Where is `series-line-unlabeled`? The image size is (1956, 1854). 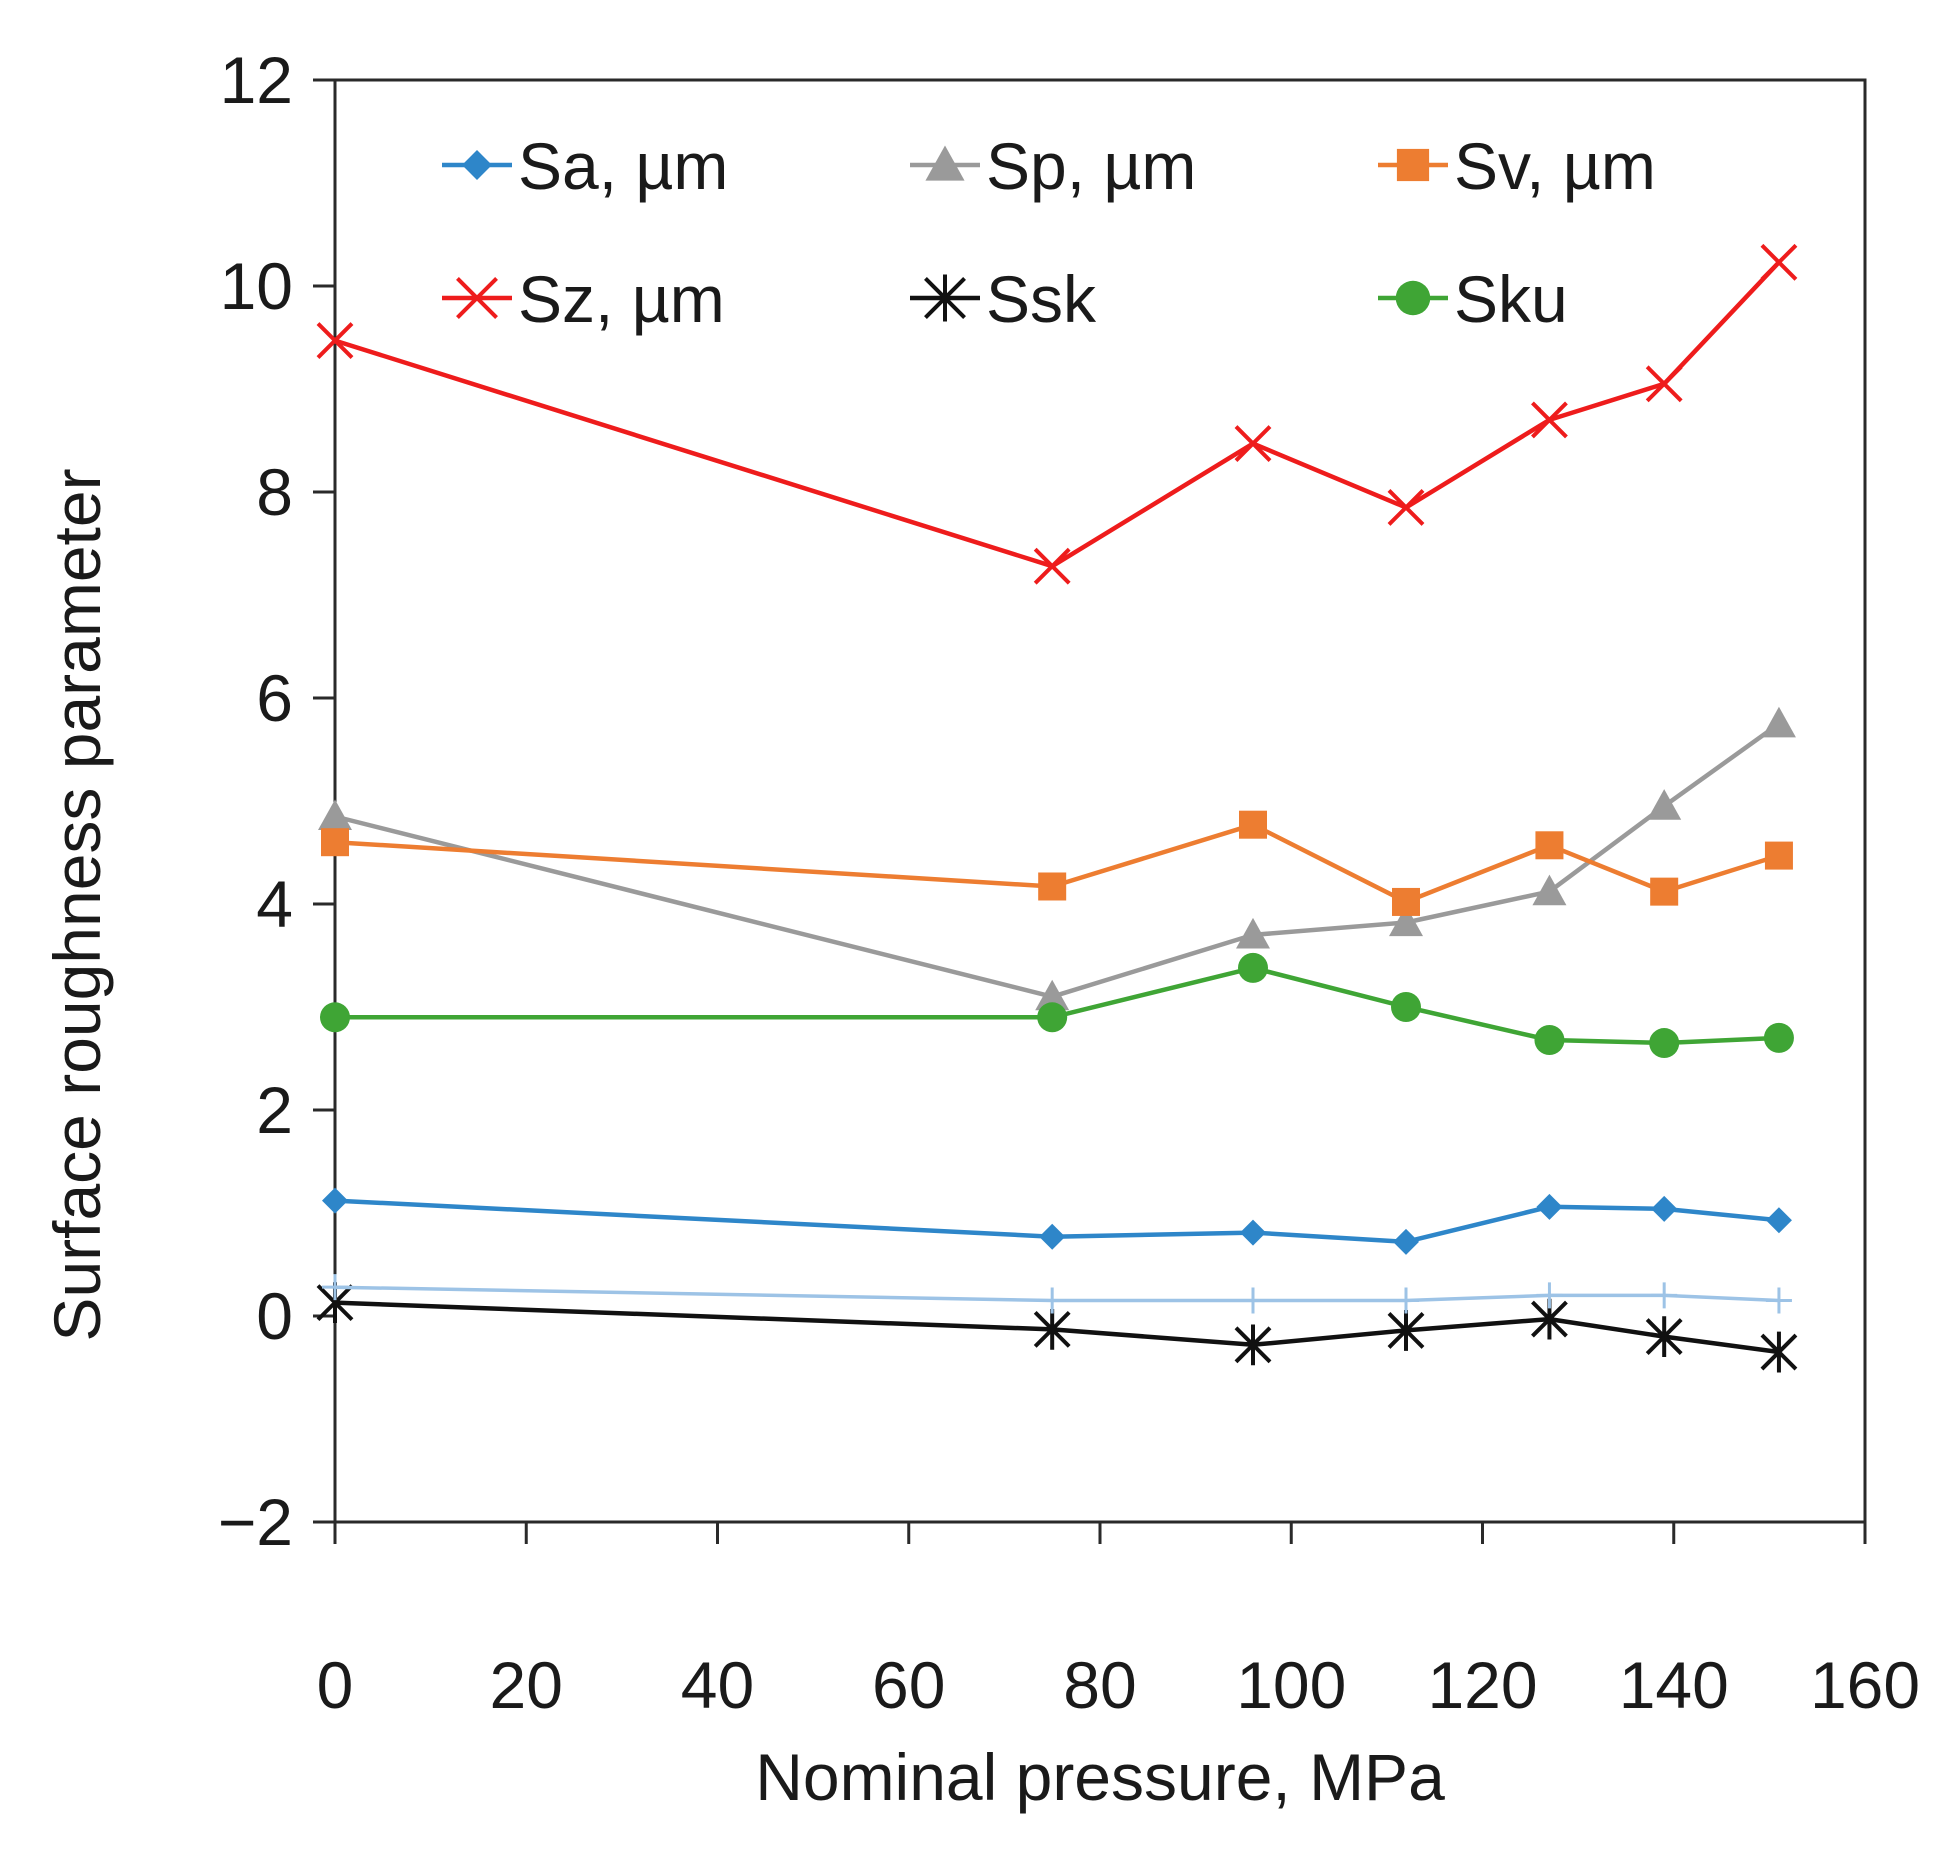
series-line-unlabeled is located at coordinates (1056, 1294).